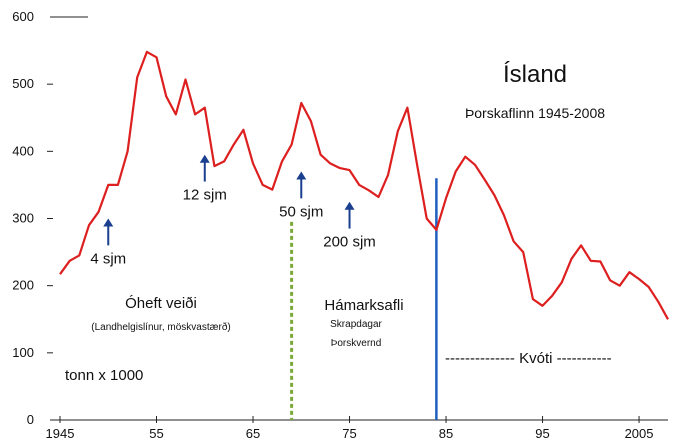 The height and width of the screenshot is (445, 675). I want to click on x-tick-label: 2005, so click(639, 433).